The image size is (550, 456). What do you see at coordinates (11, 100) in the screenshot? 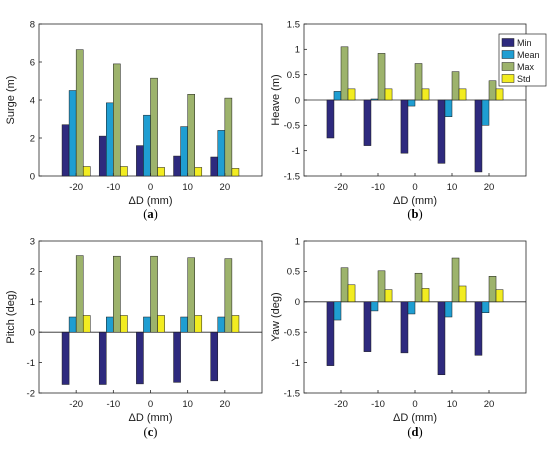
I see `y-axis-label: Surge (m)` at bounding box center [11, 100].